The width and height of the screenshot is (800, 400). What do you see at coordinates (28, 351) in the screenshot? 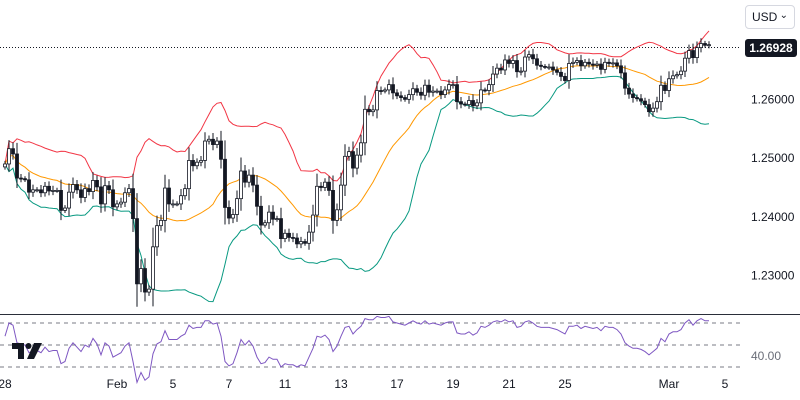
I see `tradingview-logo-icon` at bounding box center [28, 351].